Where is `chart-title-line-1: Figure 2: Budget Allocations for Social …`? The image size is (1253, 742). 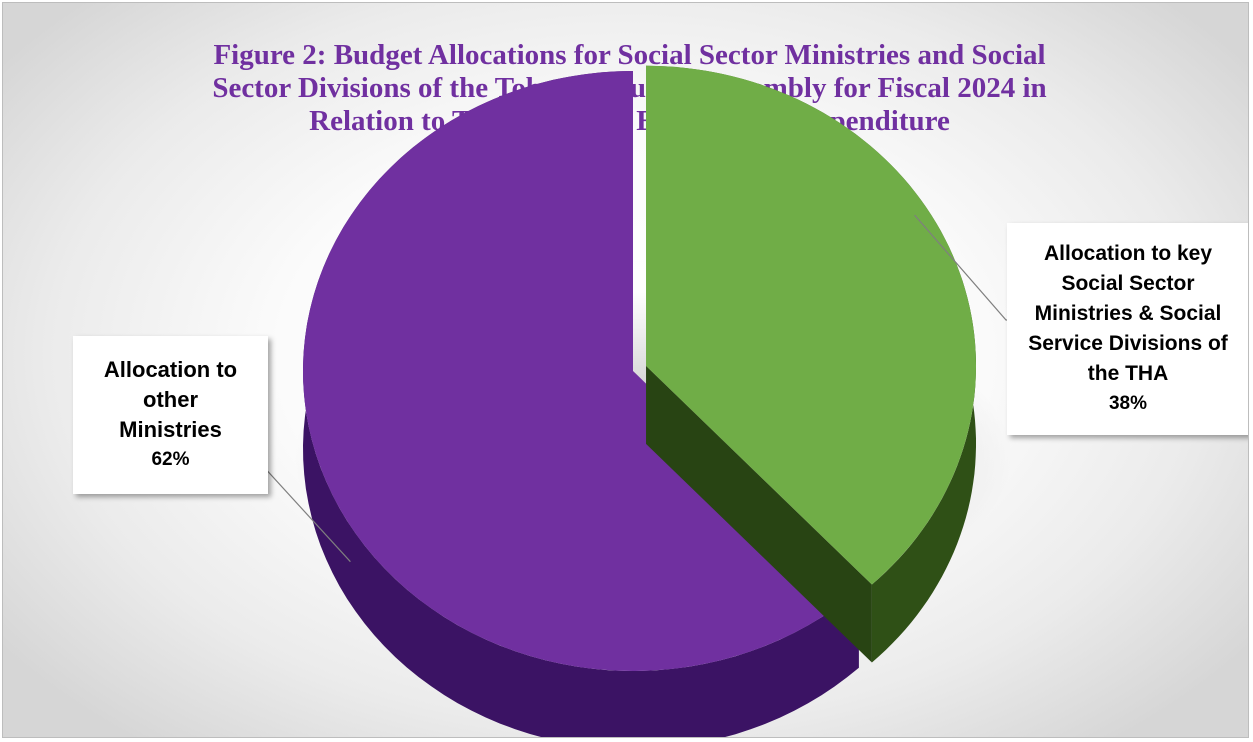
chart-title-line-1: Figure 2: Budget Allocations for Social … is located at coordinates (629, 55).